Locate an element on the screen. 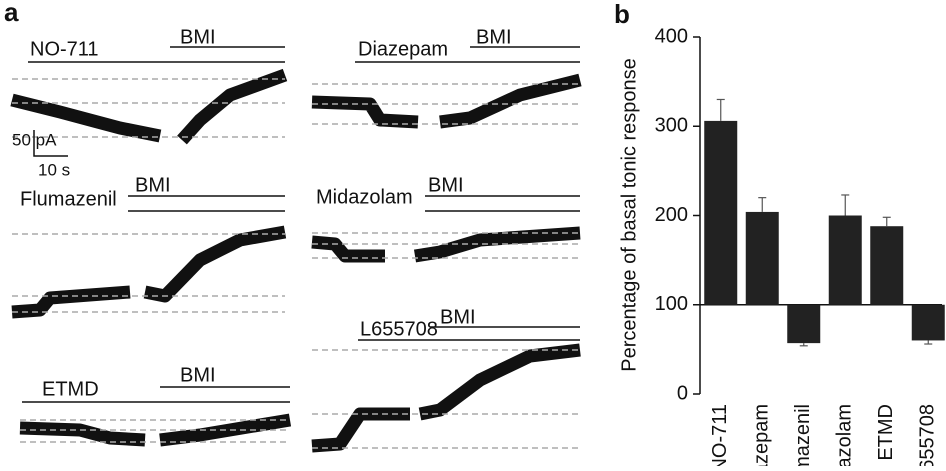 The height and width of the screenshot is (471, 946). y-tick-label: 400 is located at coordinates (671, 36).